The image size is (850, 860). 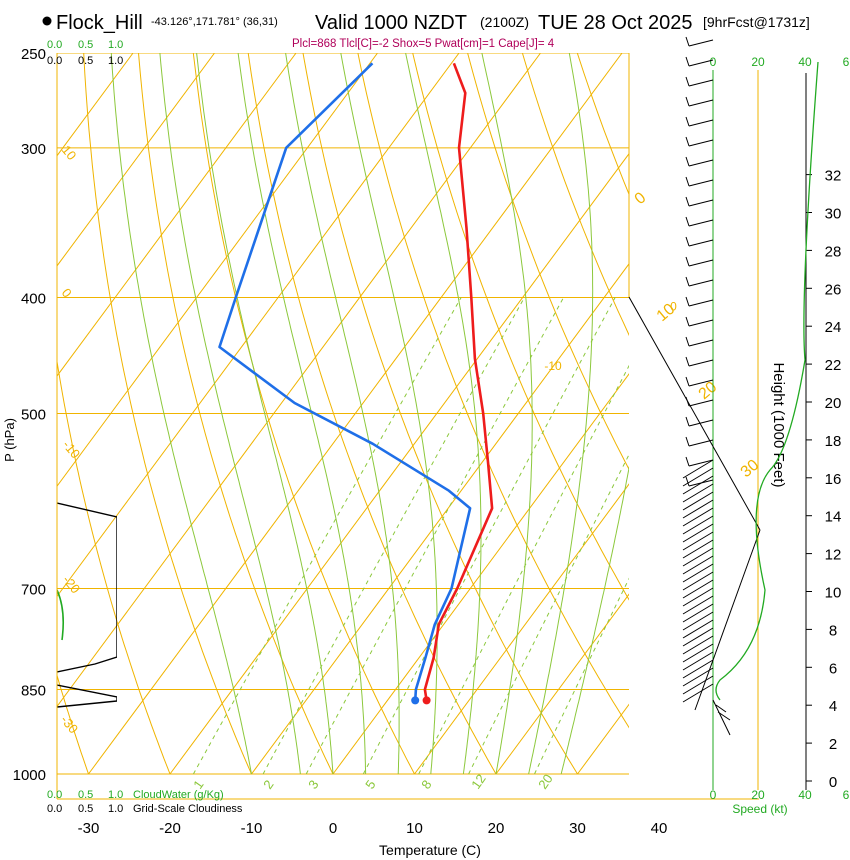 What do you see at coordinates (523, 569) in the screenshot?
I see `mixing-ratio-line` at bounding box center [523, 569].